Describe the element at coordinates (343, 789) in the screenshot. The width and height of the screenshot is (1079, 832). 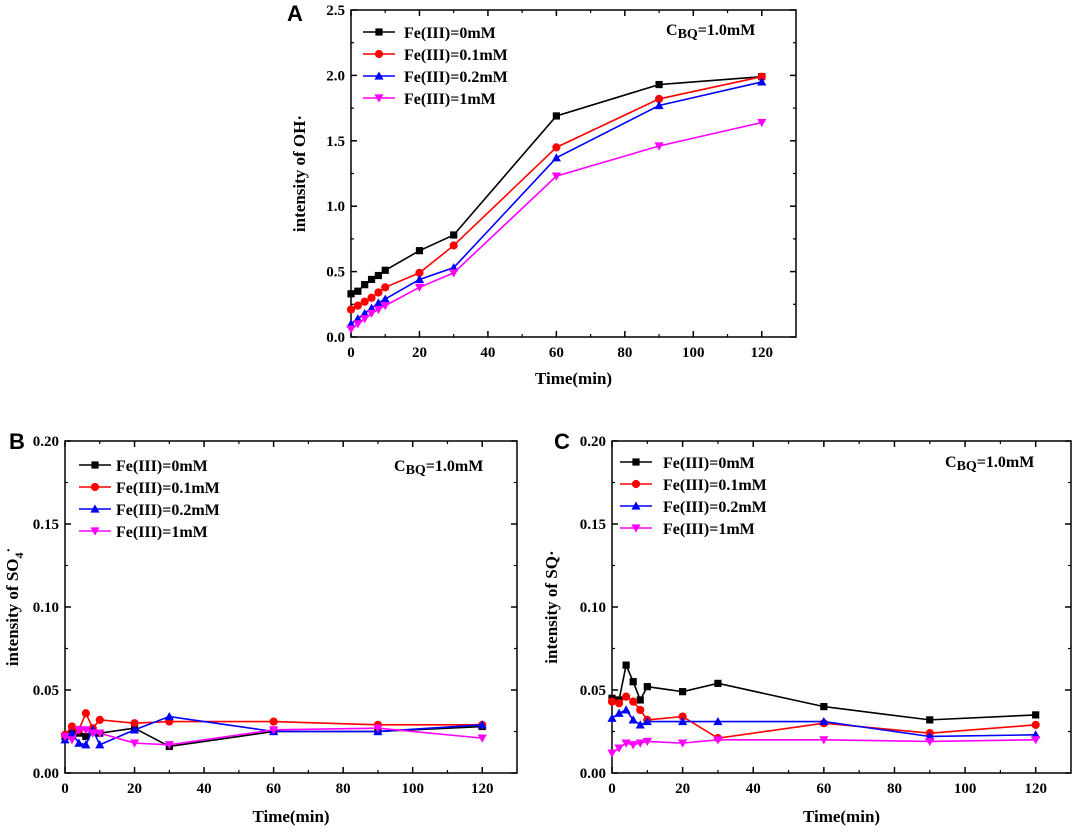
I see `x-tick-label: 80` at that location.